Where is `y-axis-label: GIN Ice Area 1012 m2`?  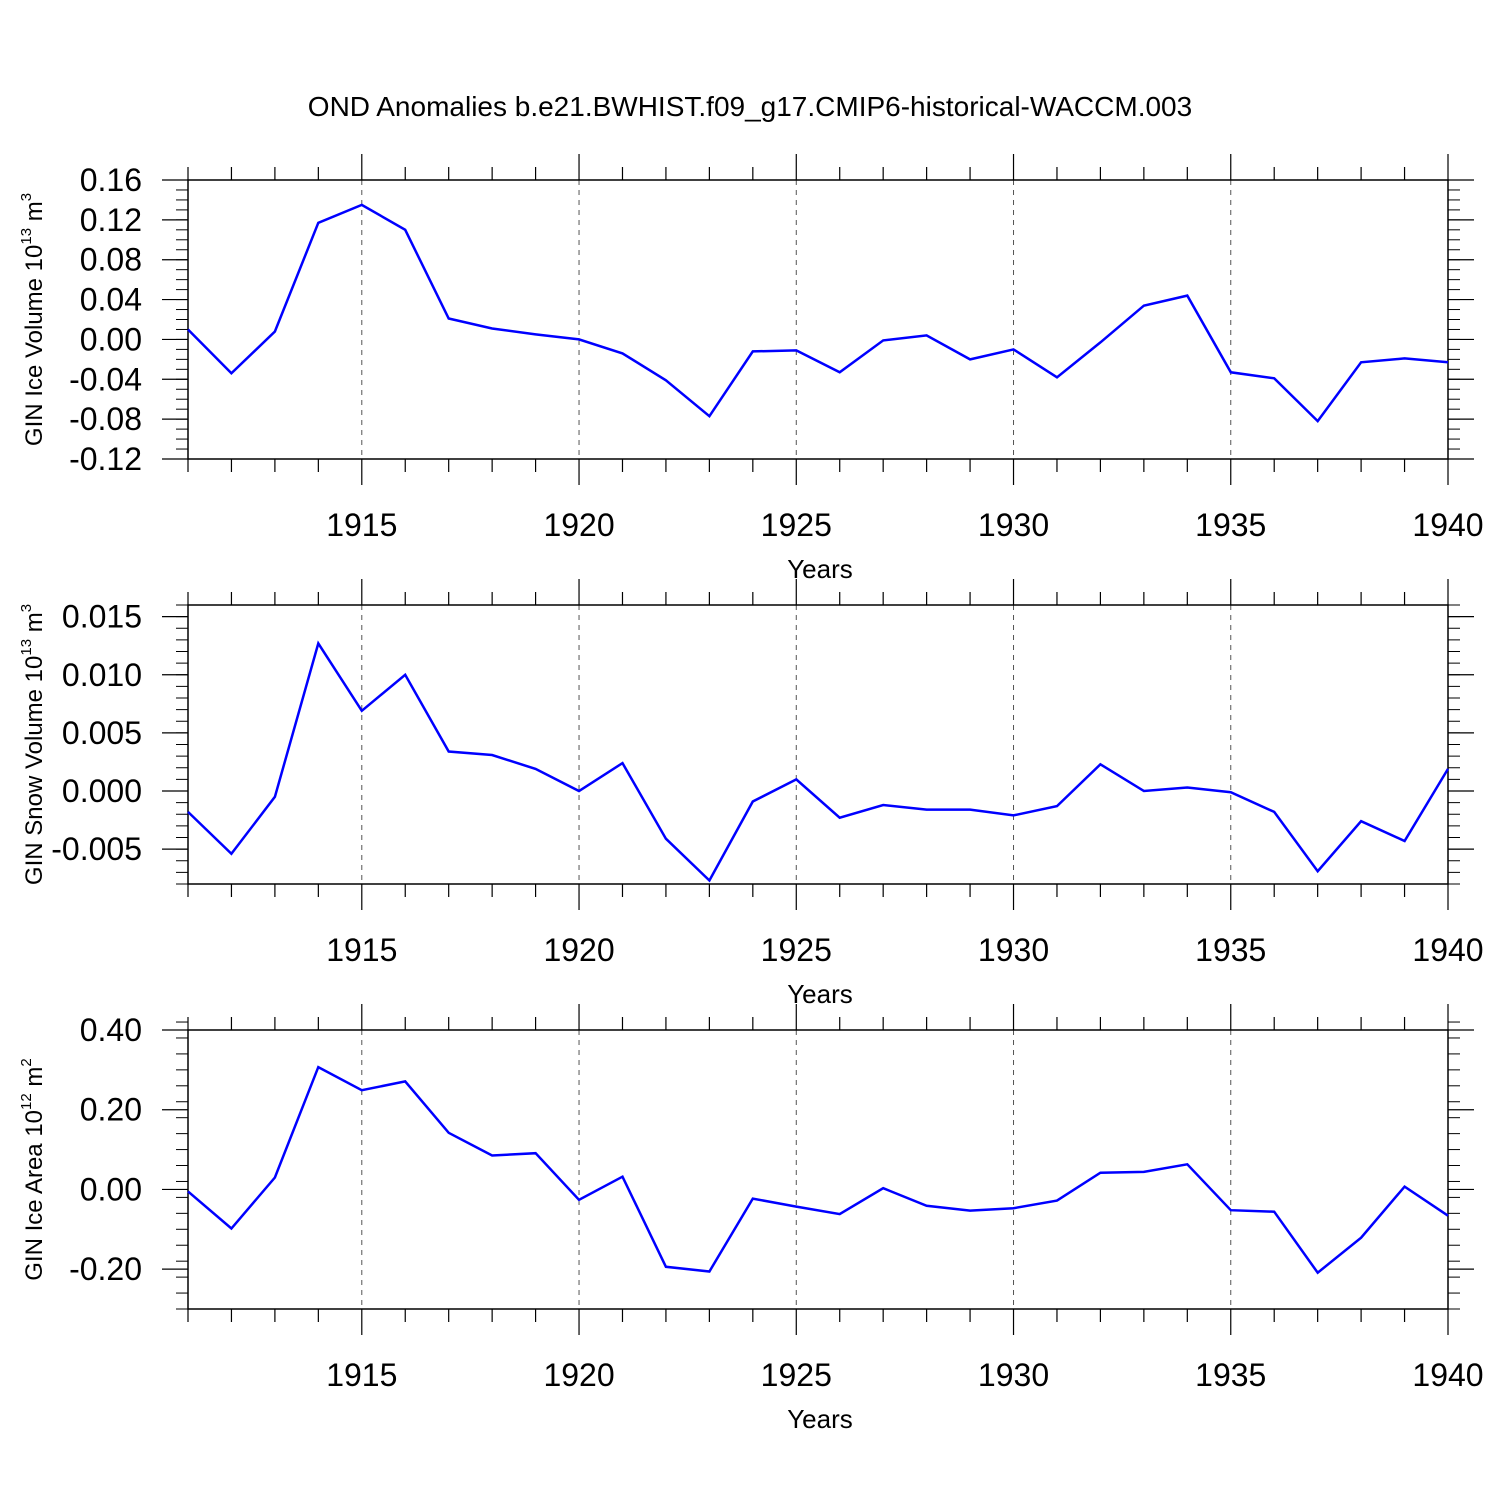 y-axis-label: GIN Ice Area 1012 m2 is located at coordinates (33, 1169).